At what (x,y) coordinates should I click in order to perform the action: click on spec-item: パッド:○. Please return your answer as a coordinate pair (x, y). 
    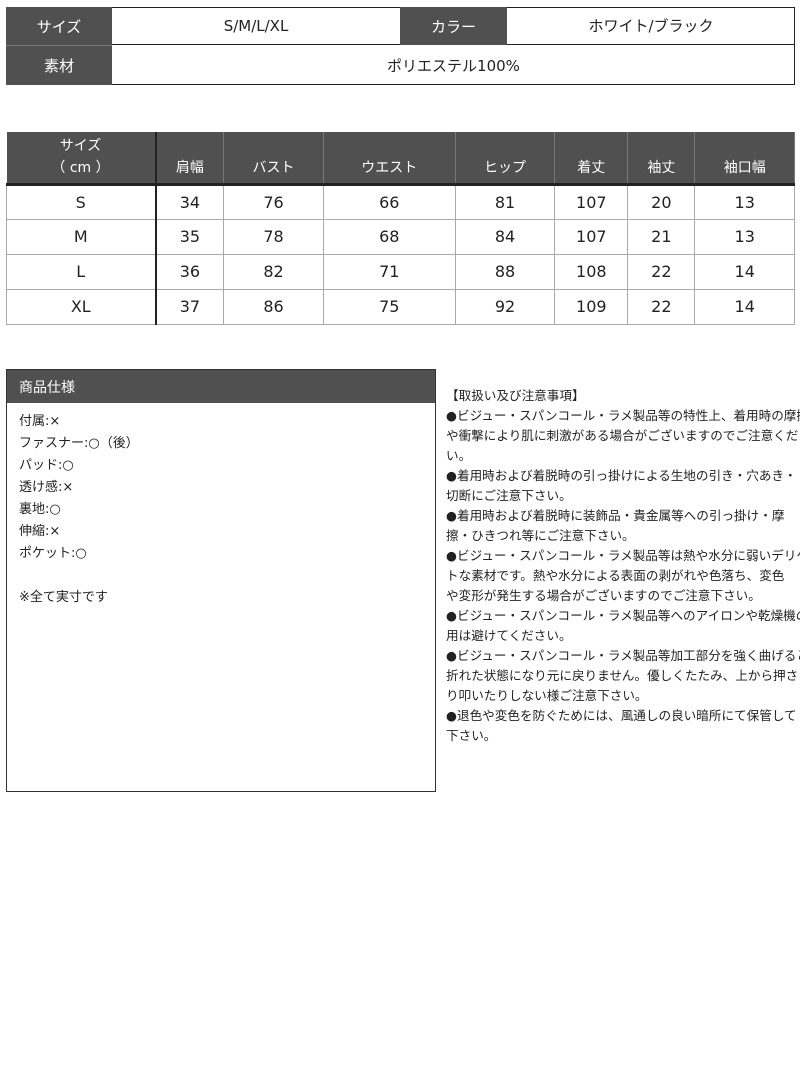
    Looking at the image, I should click on (46, 465).